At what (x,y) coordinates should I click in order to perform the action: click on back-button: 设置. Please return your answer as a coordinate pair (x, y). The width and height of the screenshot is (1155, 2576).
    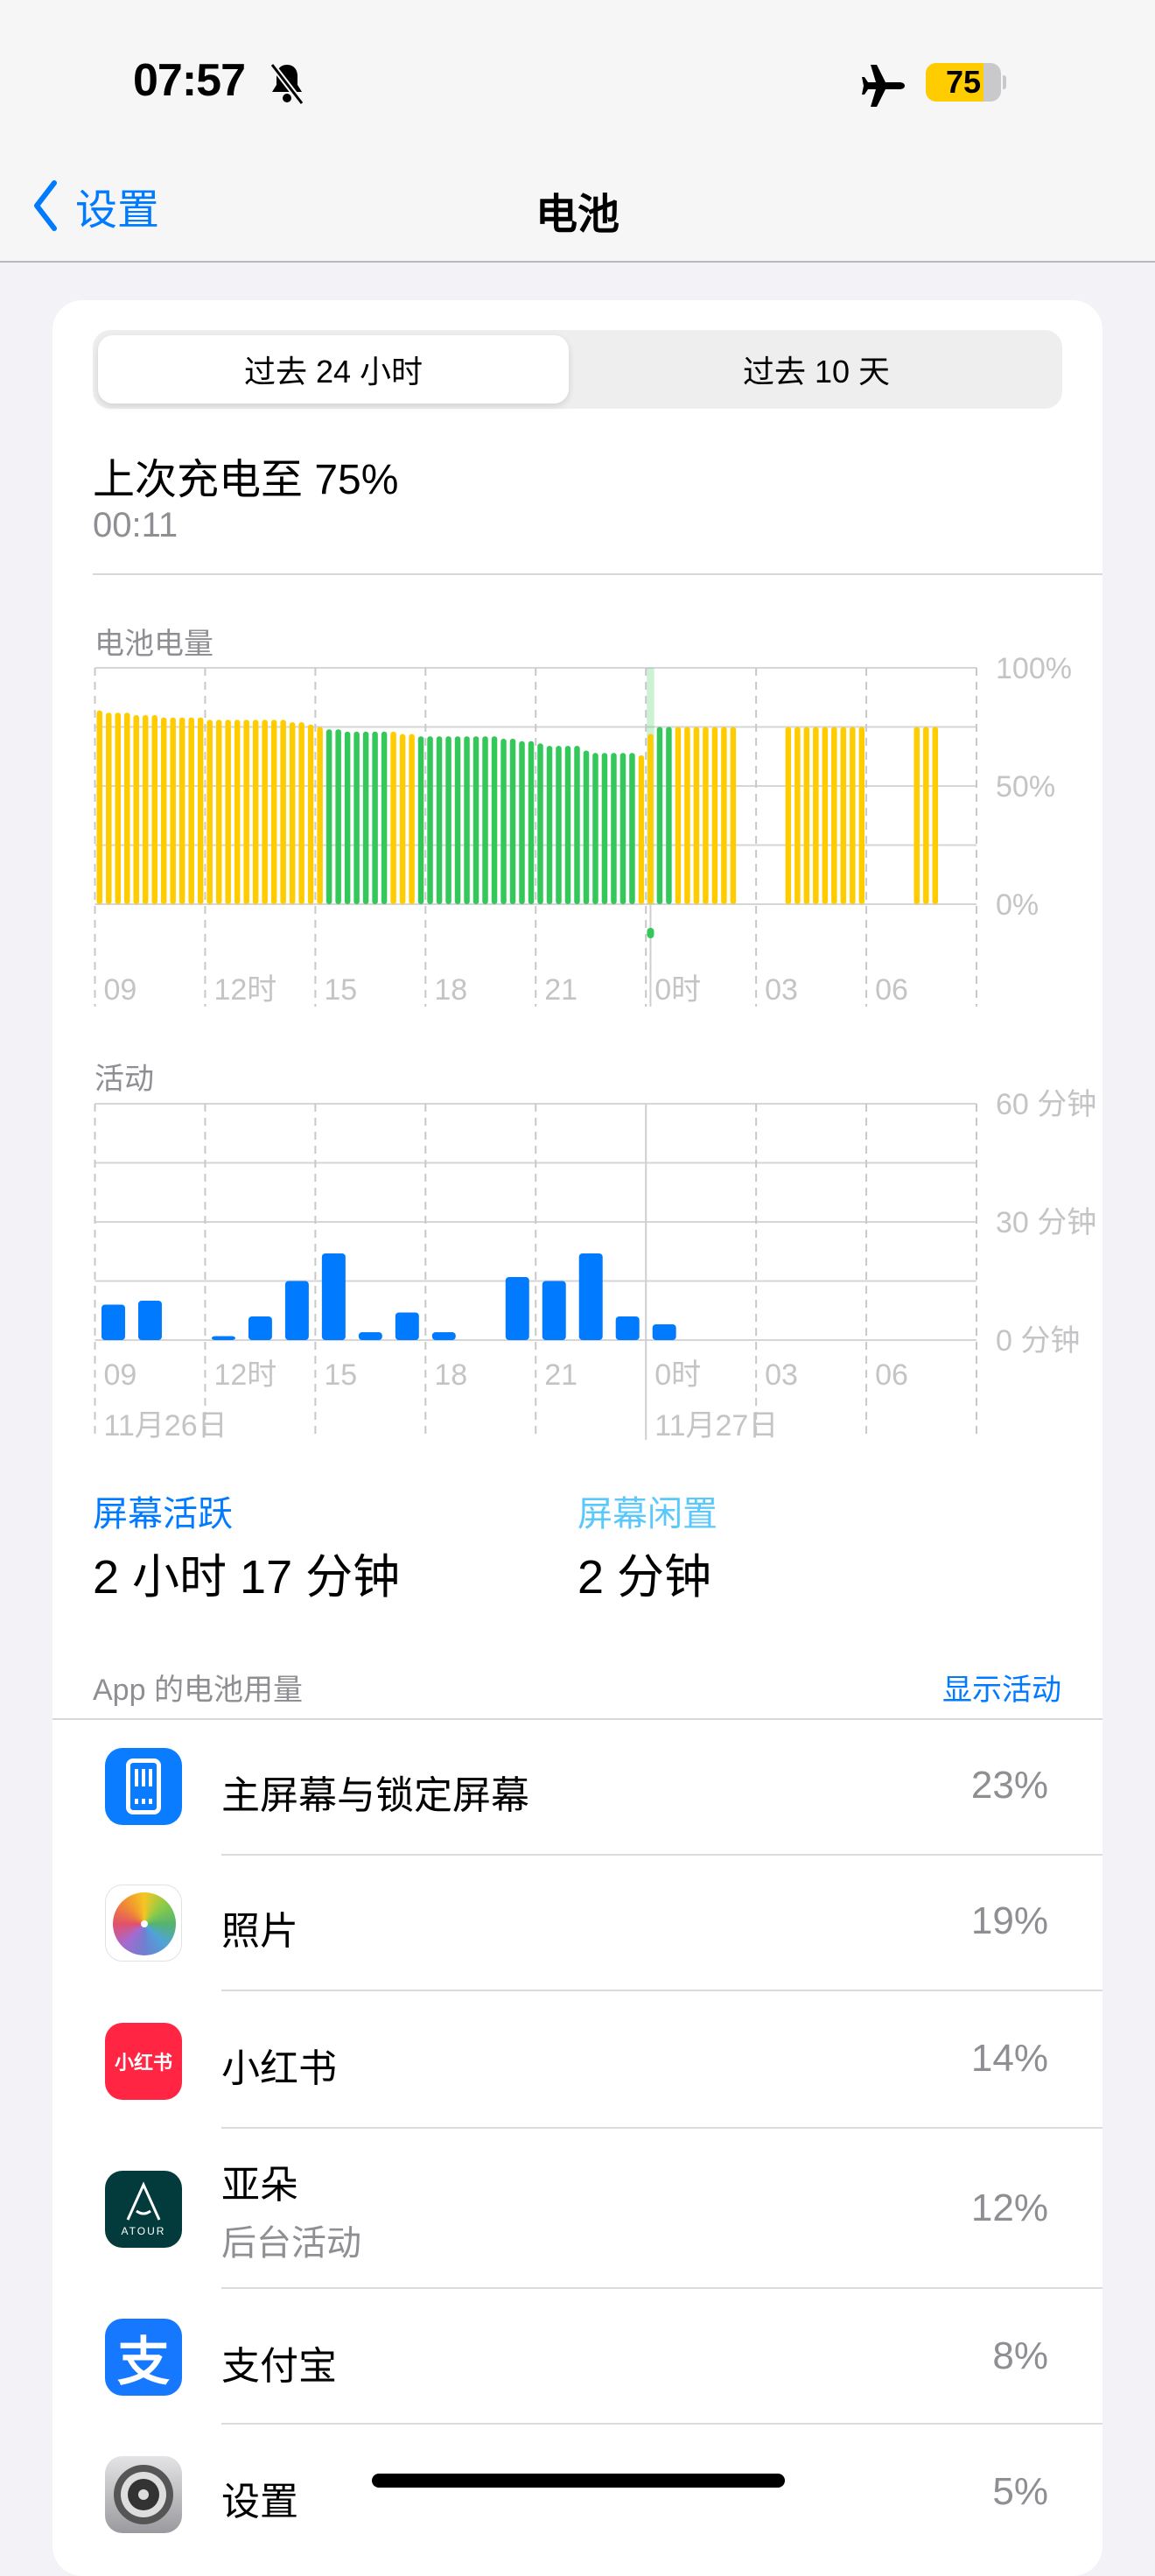
    Looking at the image, I should click on (95, 205).